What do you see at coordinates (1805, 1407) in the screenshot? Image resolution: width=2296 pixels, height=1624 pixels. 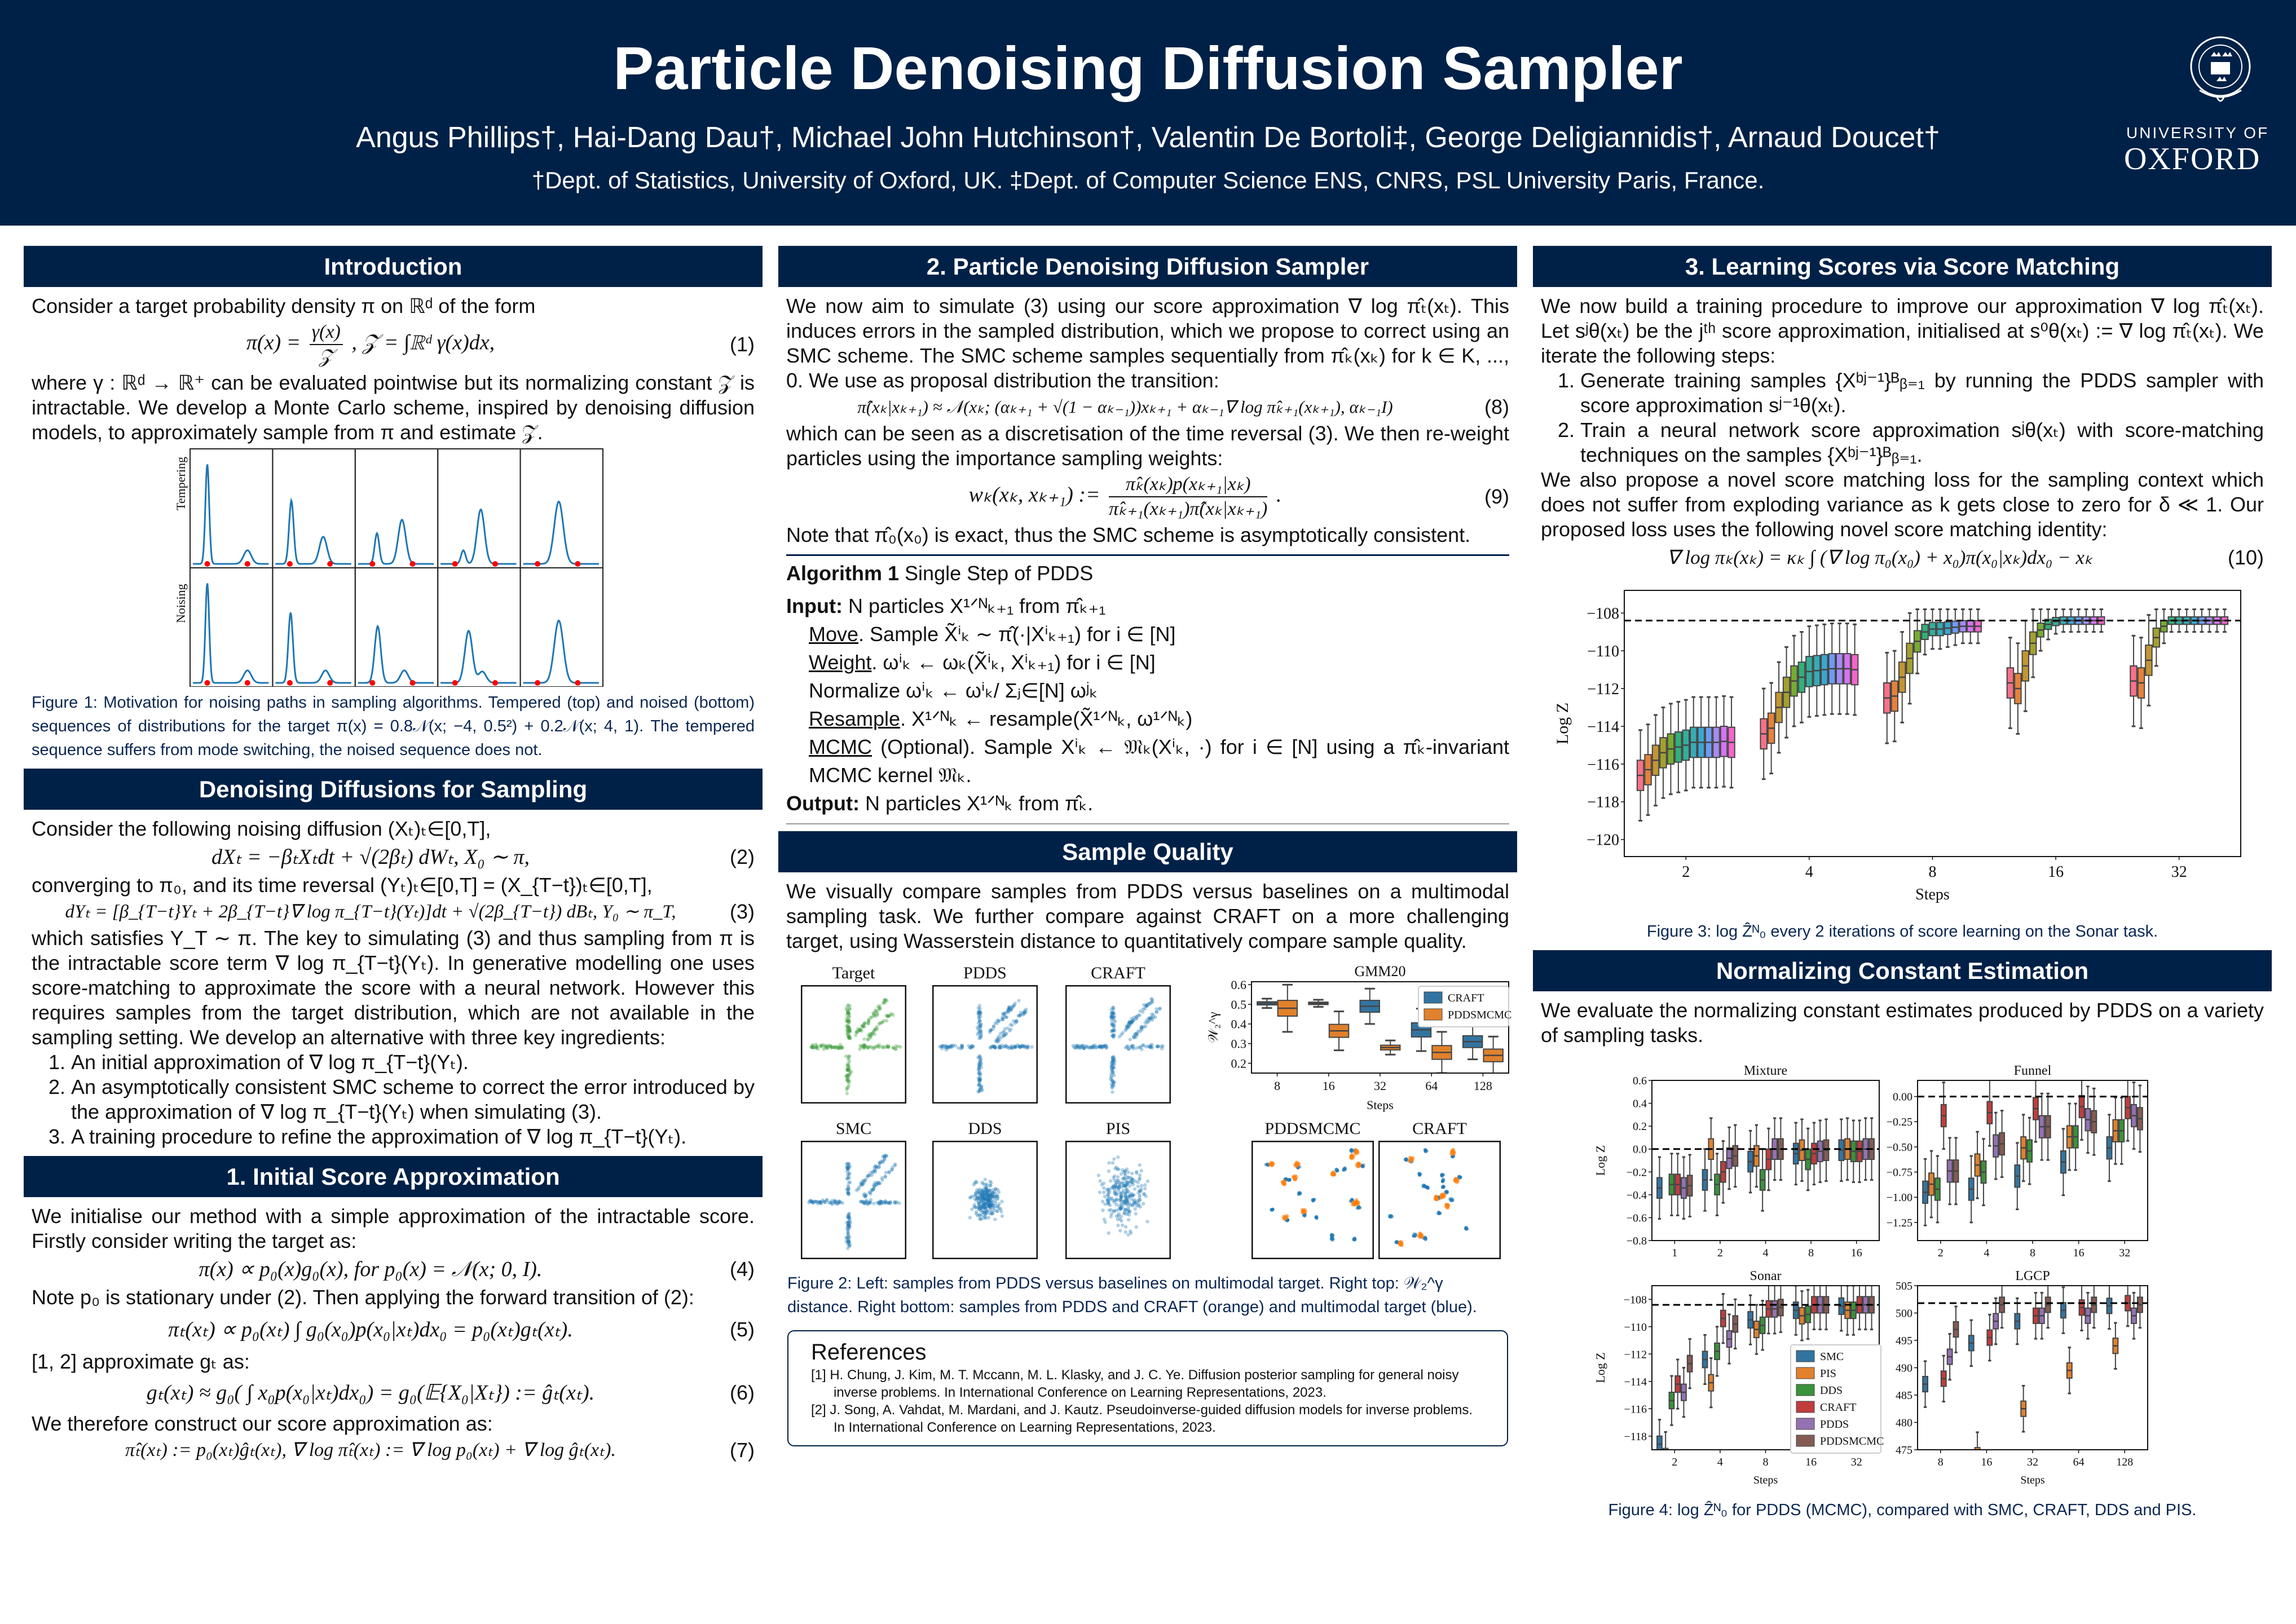 I see `legend-swatch` at bounding box center [1805, 1407].